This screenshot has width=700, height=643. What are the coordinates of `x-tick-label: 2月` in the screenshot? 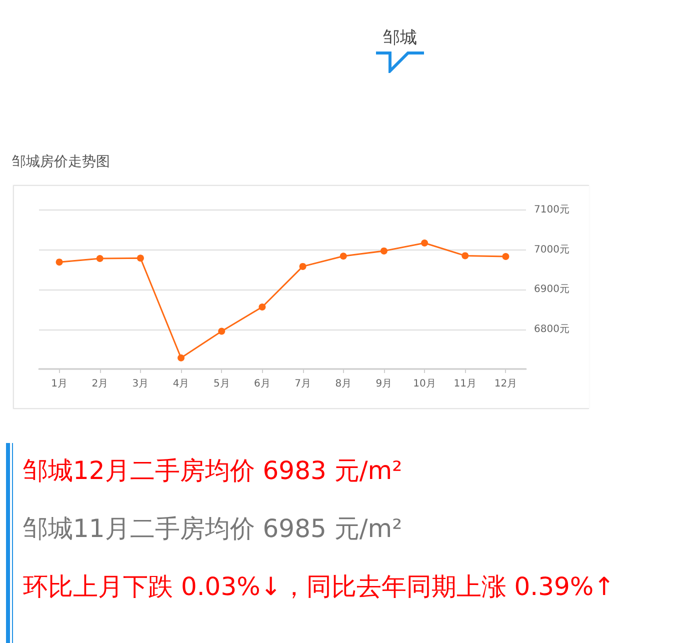 It's located at (100, 384).